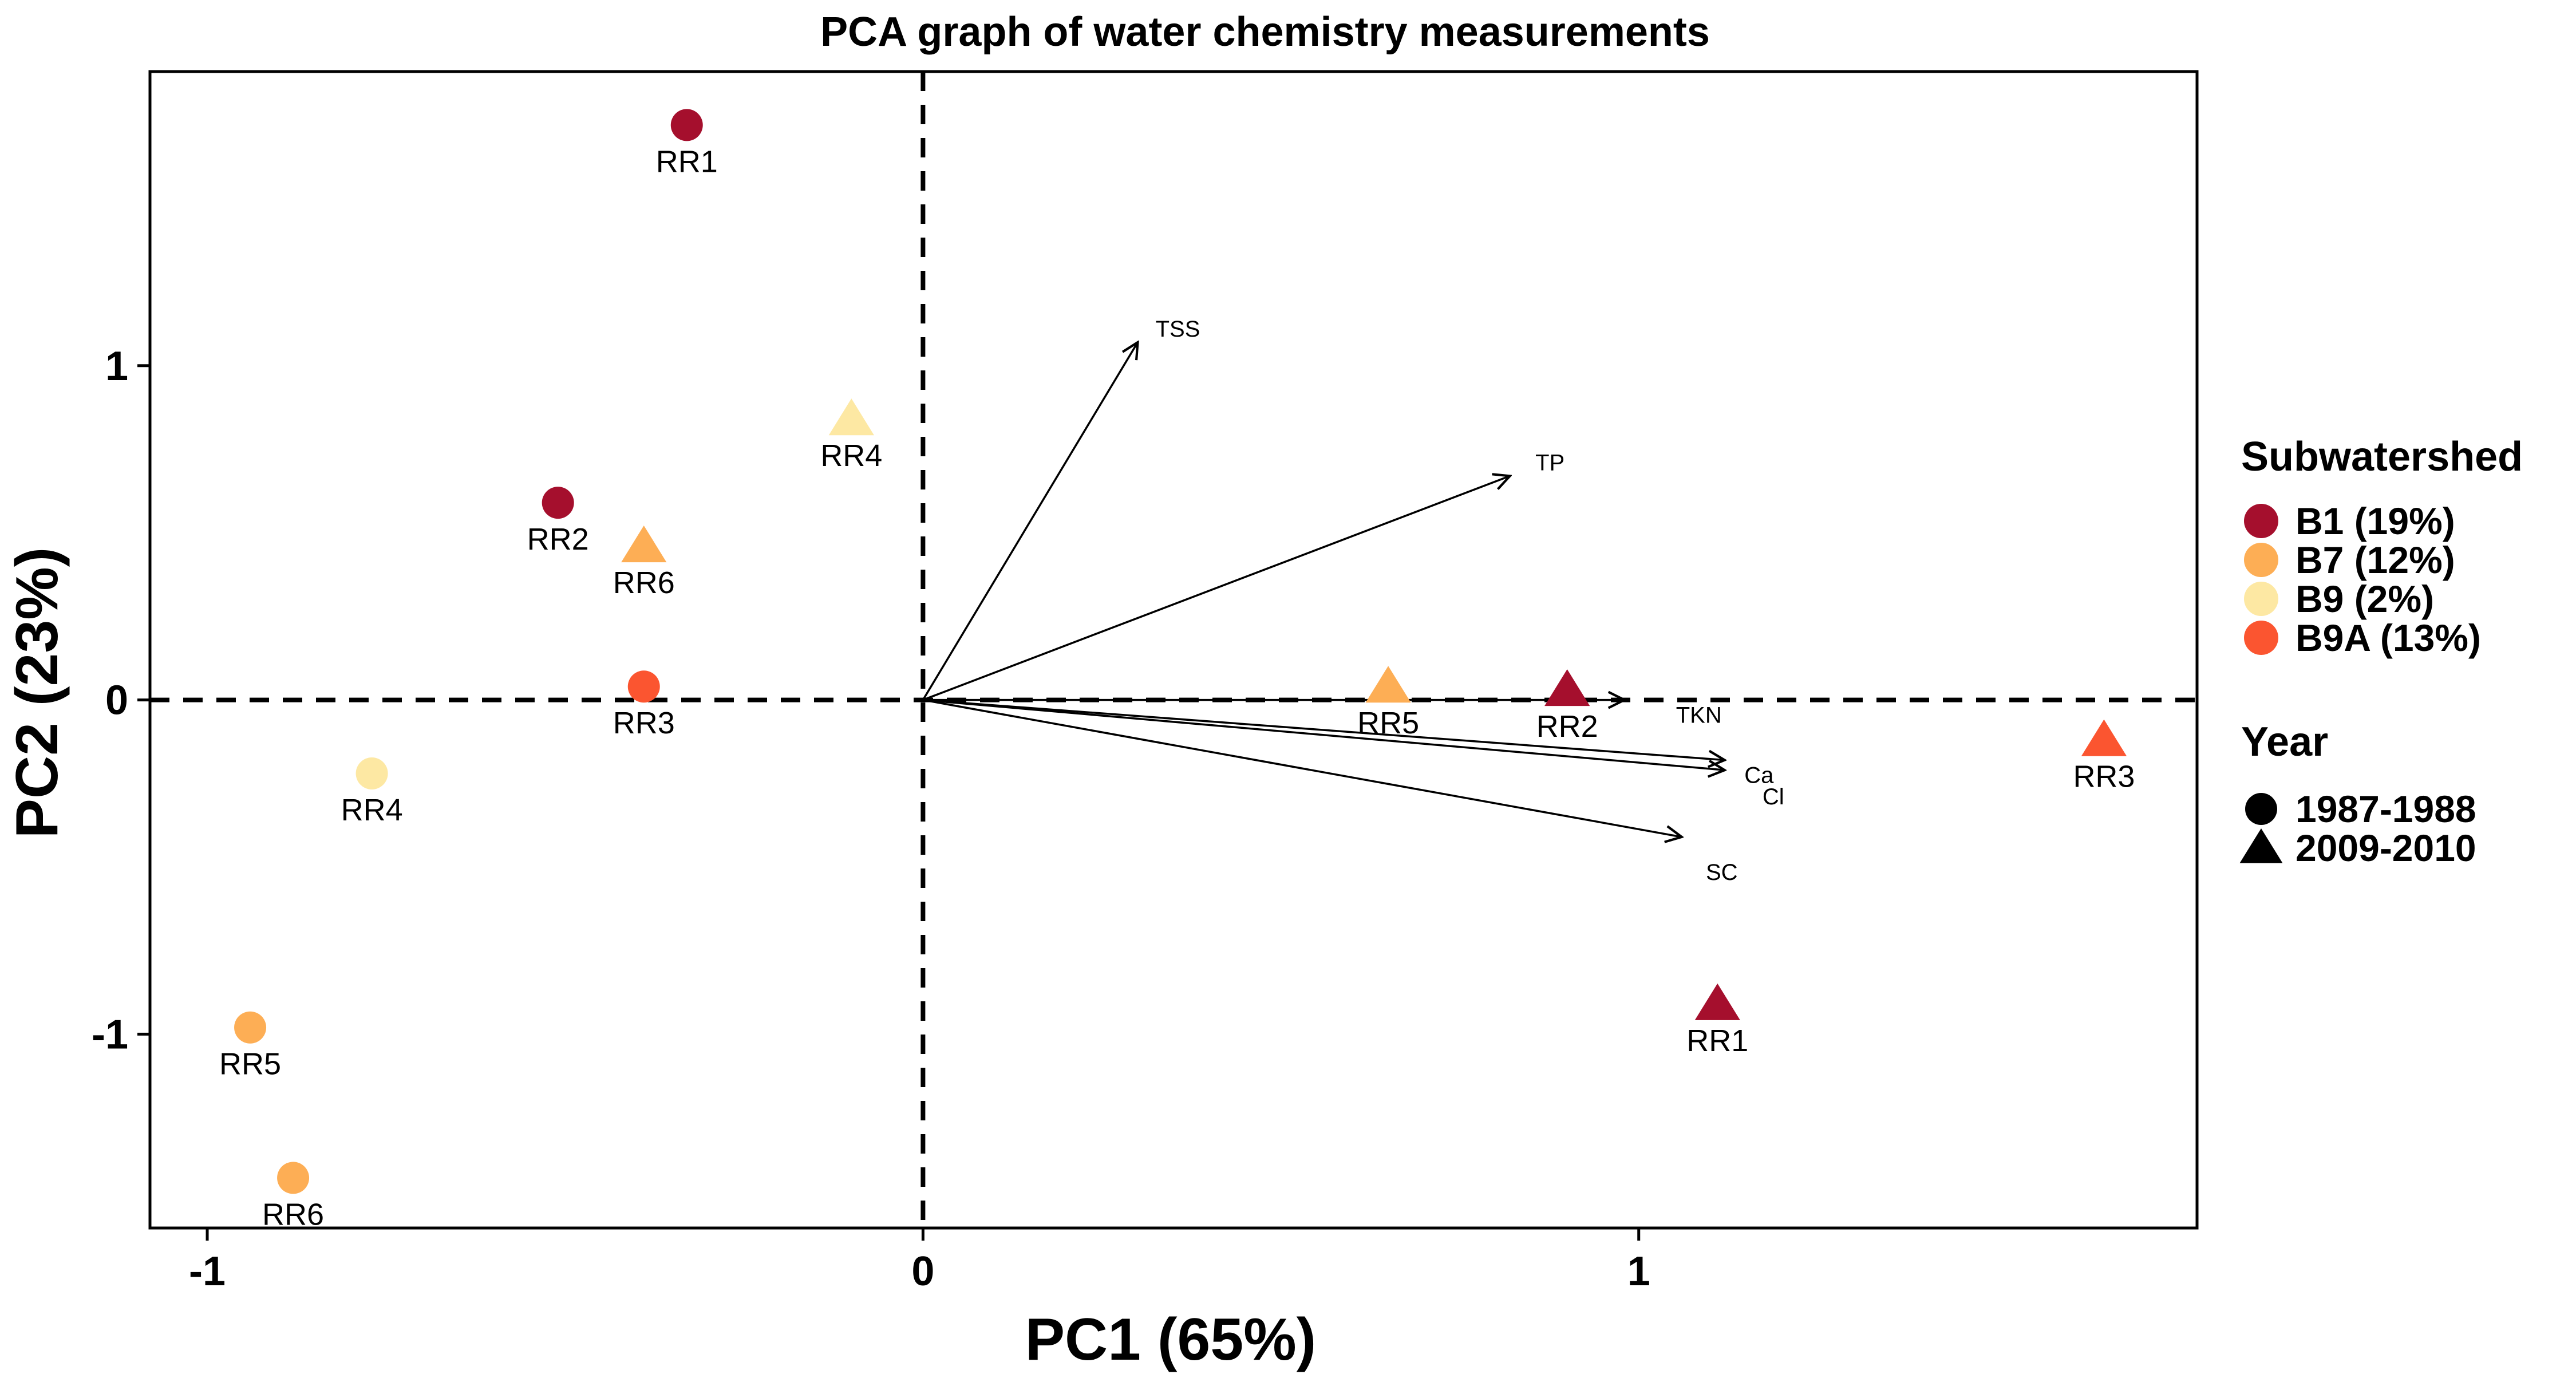 The width and height of the screenshot is (2576, 1374). Describe the element at coordinates (110, 1035) in the screenshot. I see `y-tick-label: -1` at that location.